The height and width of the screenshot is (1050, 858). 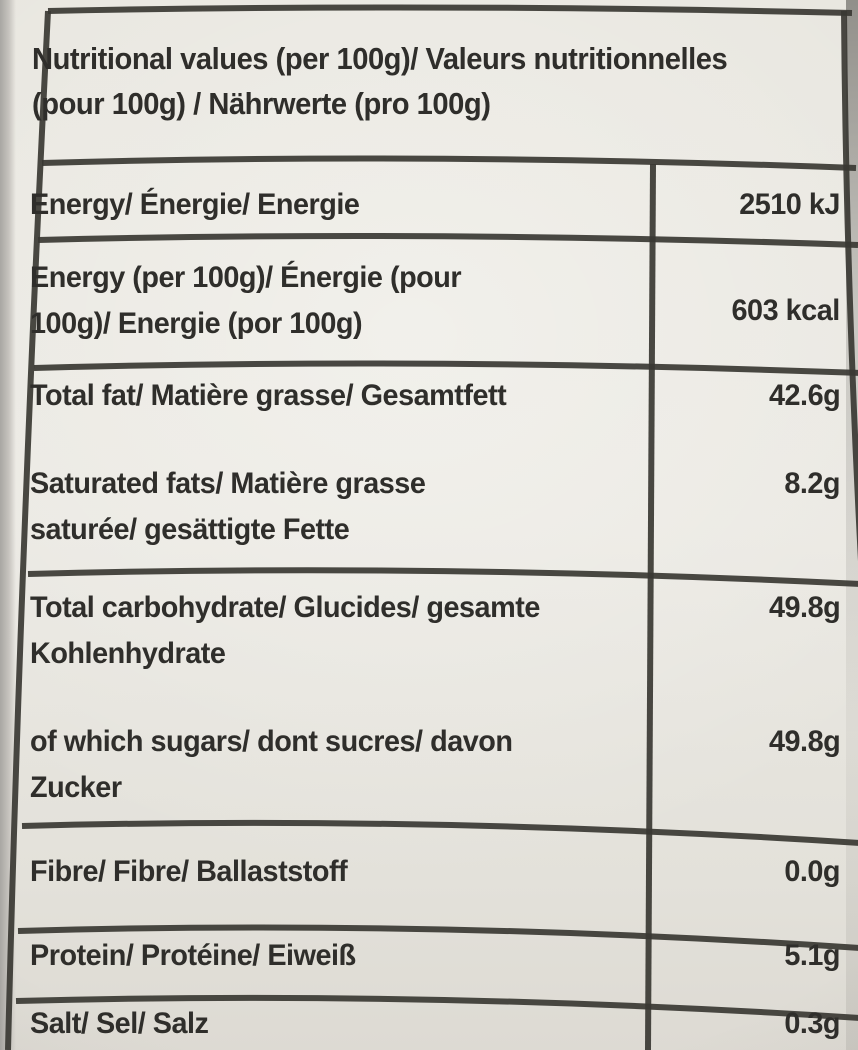 What do you see at coordinates (786, 310) in the screenshot?
I see `row-value-energy-kcal: 603 kcal` at bounding box center [786, 310].